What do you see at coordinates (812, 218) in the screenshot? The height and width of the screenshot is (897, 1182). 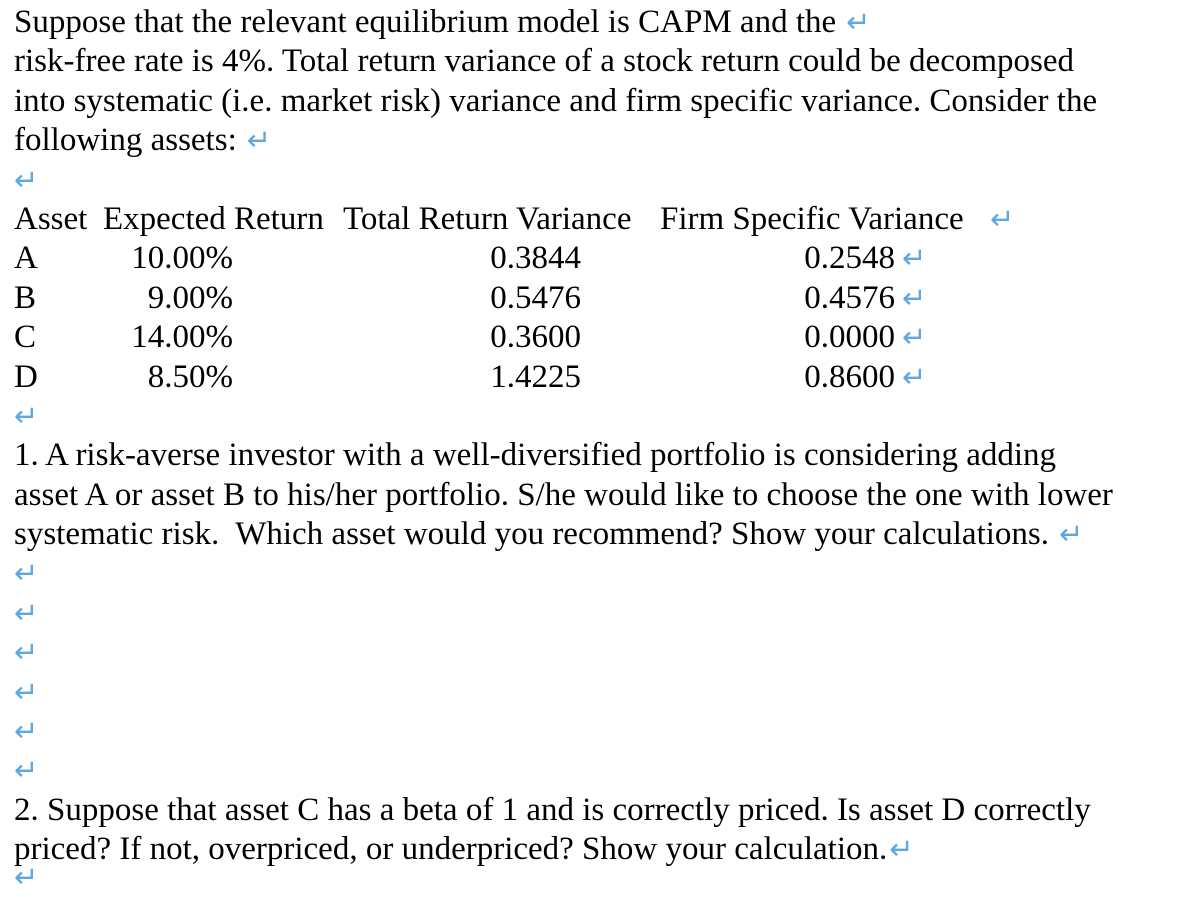 I see `column-header: Firm Specific Variance` at bounding box center [812, 218].